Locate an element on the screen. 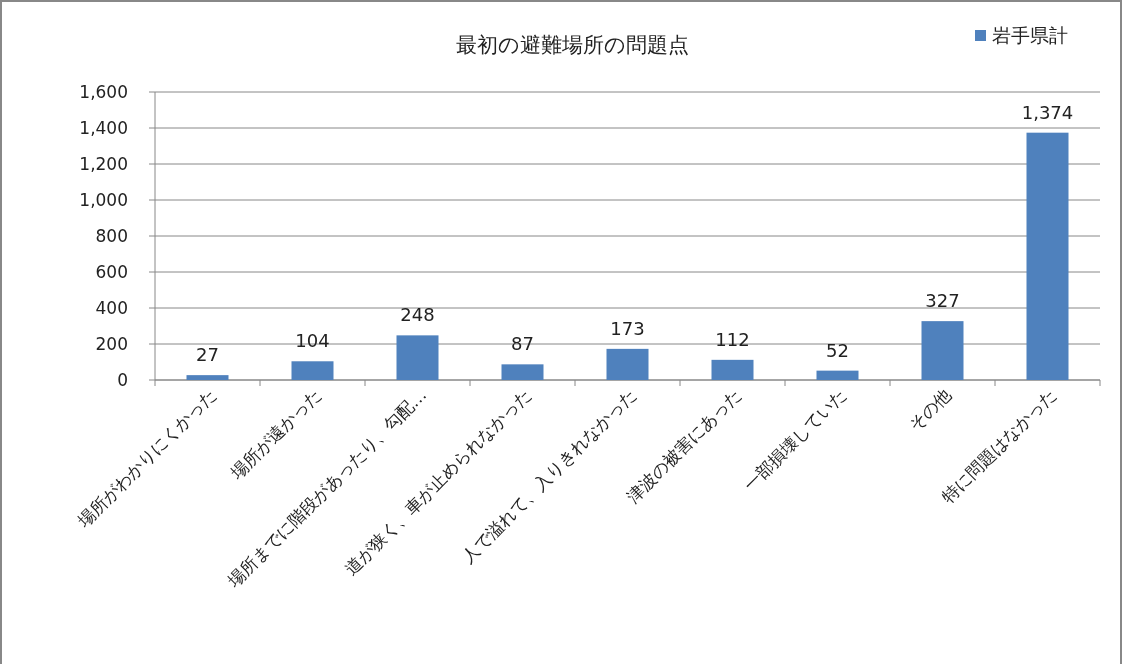  data-label: 248 is located at coordinates (417, 315).